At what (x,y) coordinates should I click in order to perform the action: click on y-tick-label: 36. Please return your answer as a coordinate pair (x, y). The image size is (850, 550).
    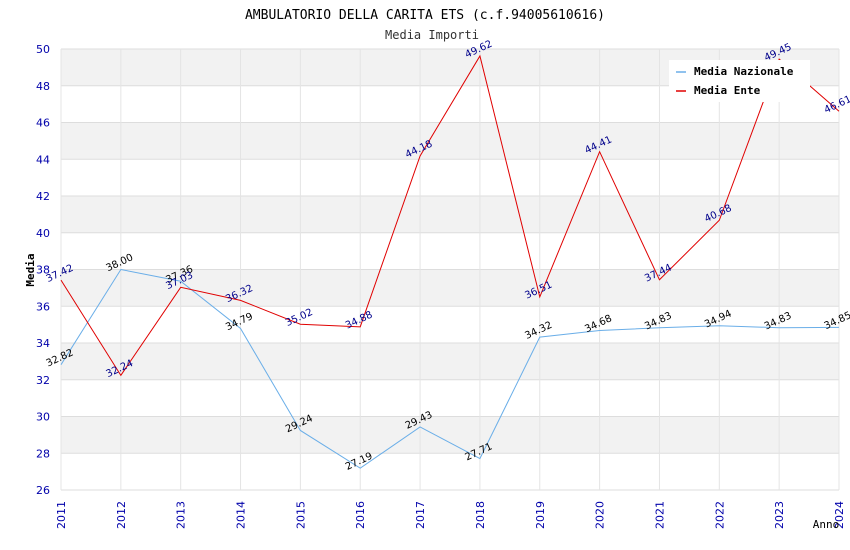
    Looking at the image, I should click on (43, 306).